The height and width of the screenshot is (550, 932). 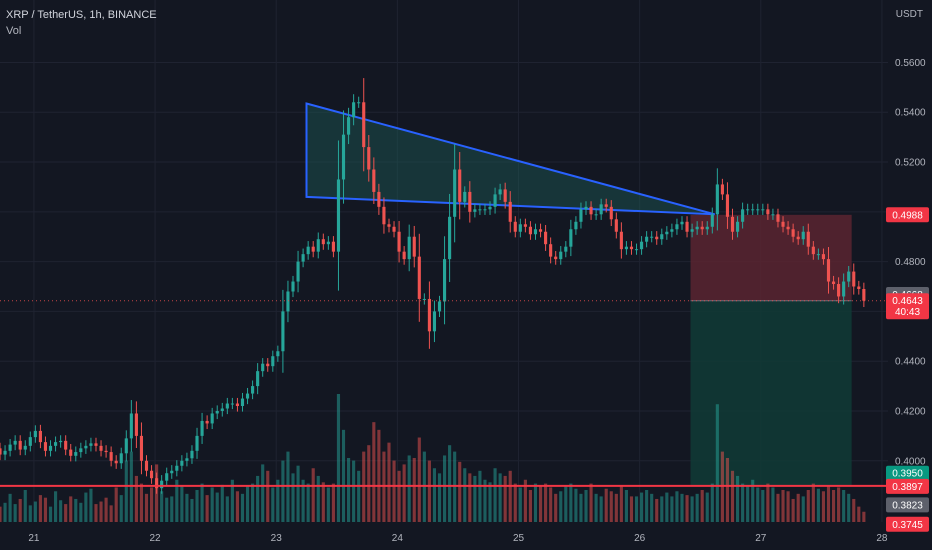 I want to click on take-profit-zone, so click(x=771, y=393).